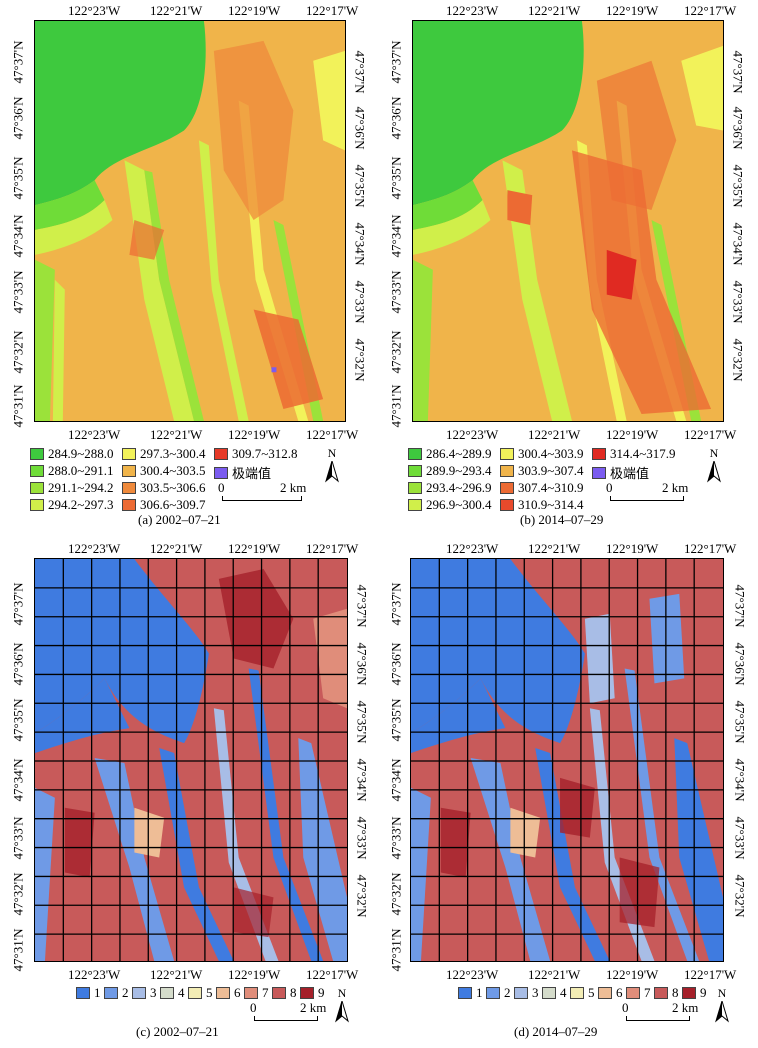 The height and width of the screenshot is (1048, 758). I want to click on left-tick: 47°31'N, so click(18, 406).